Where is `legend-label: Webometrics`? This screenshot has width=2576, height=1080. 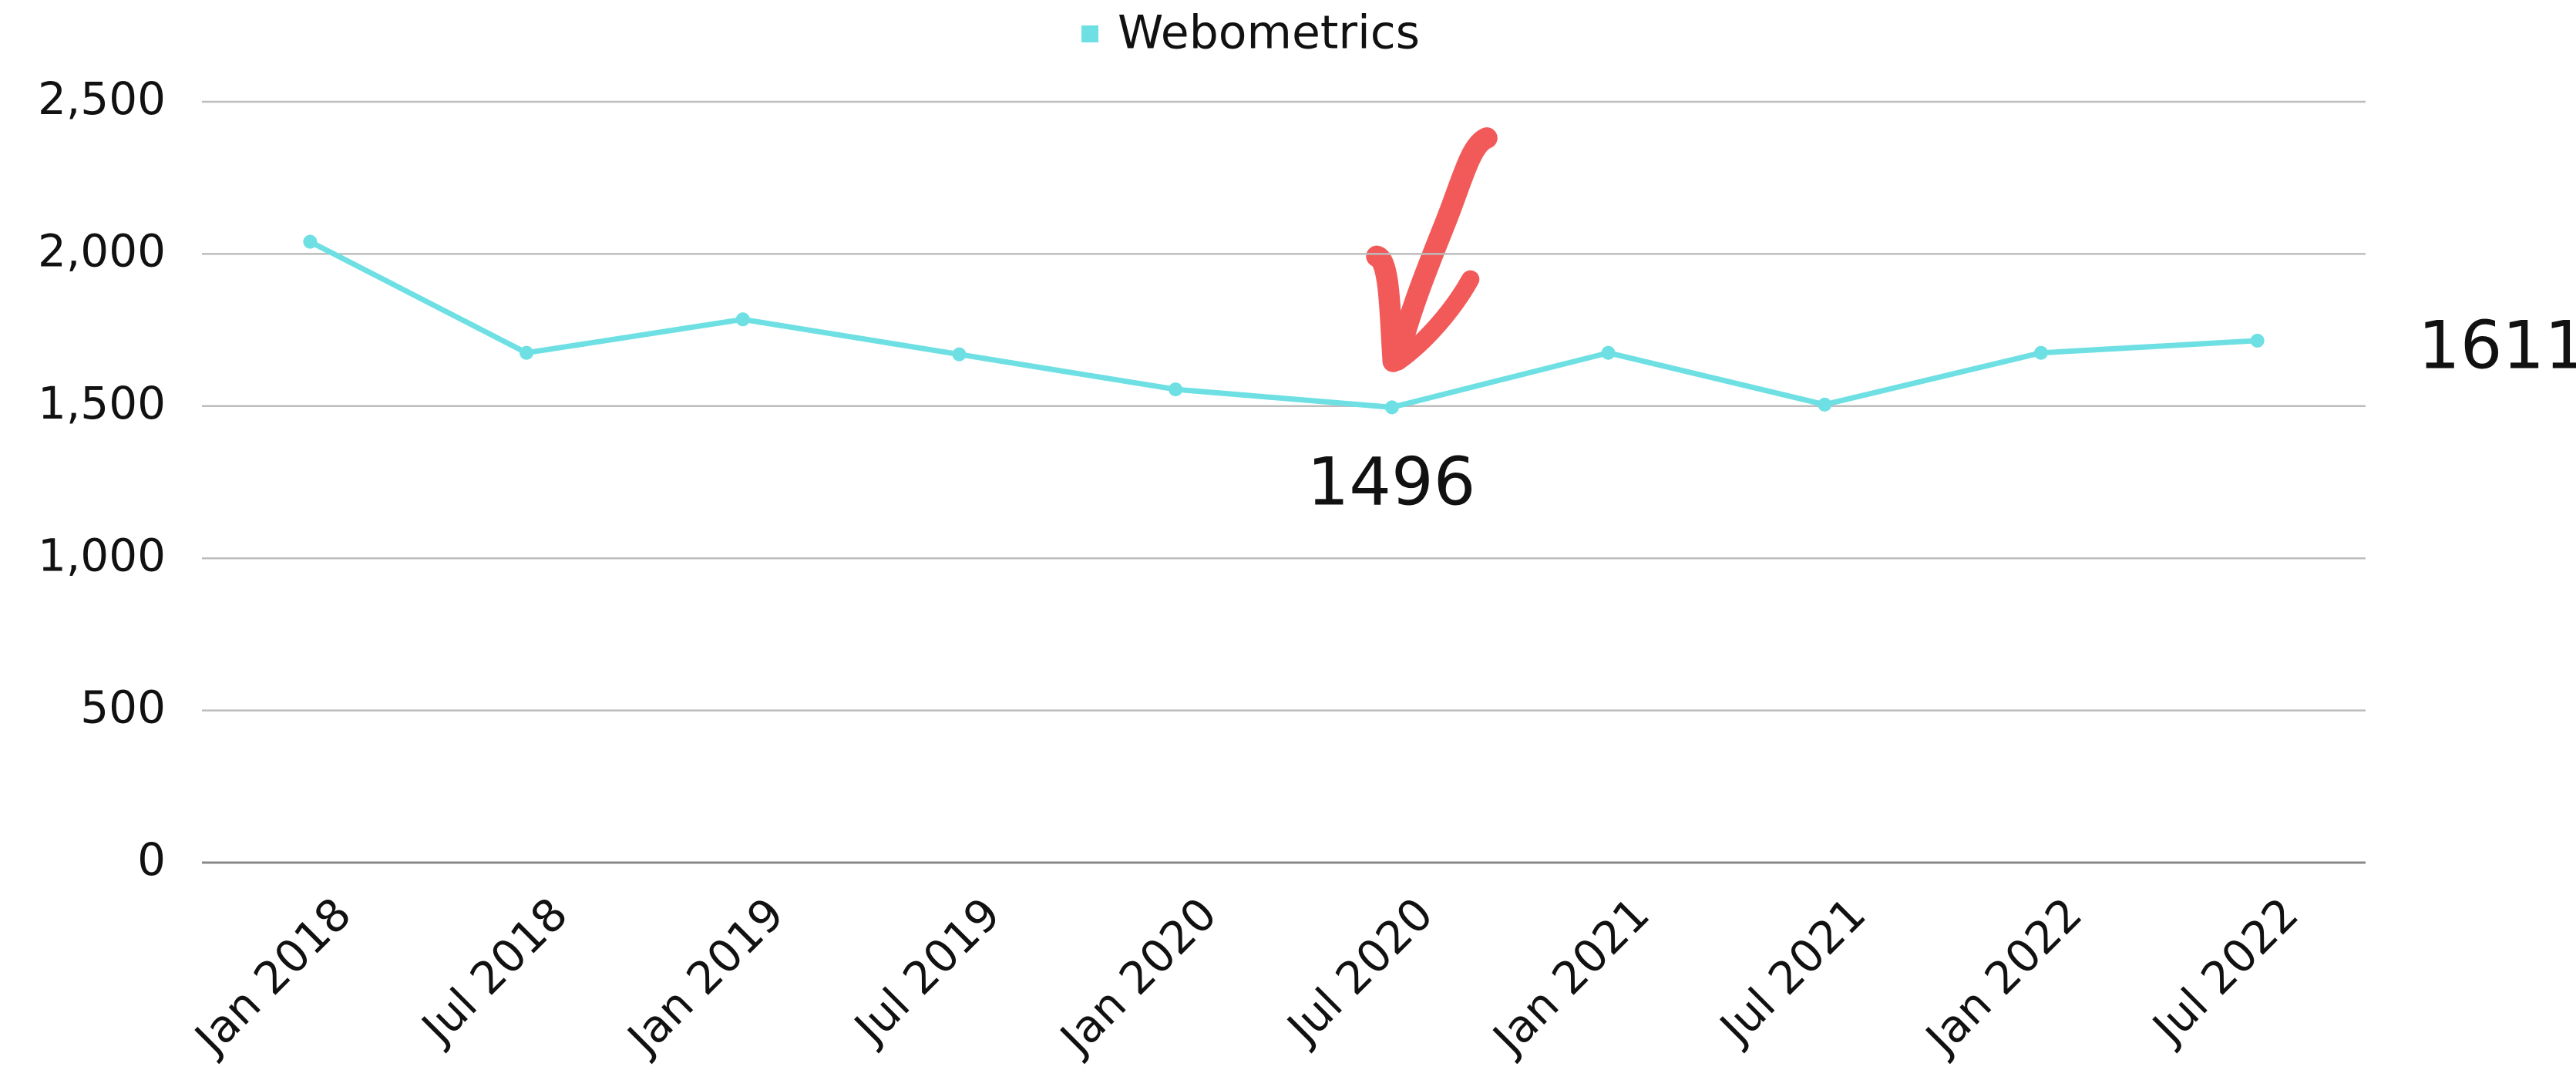
legend-label: Webometrics is located at coordinates (1269, 33).